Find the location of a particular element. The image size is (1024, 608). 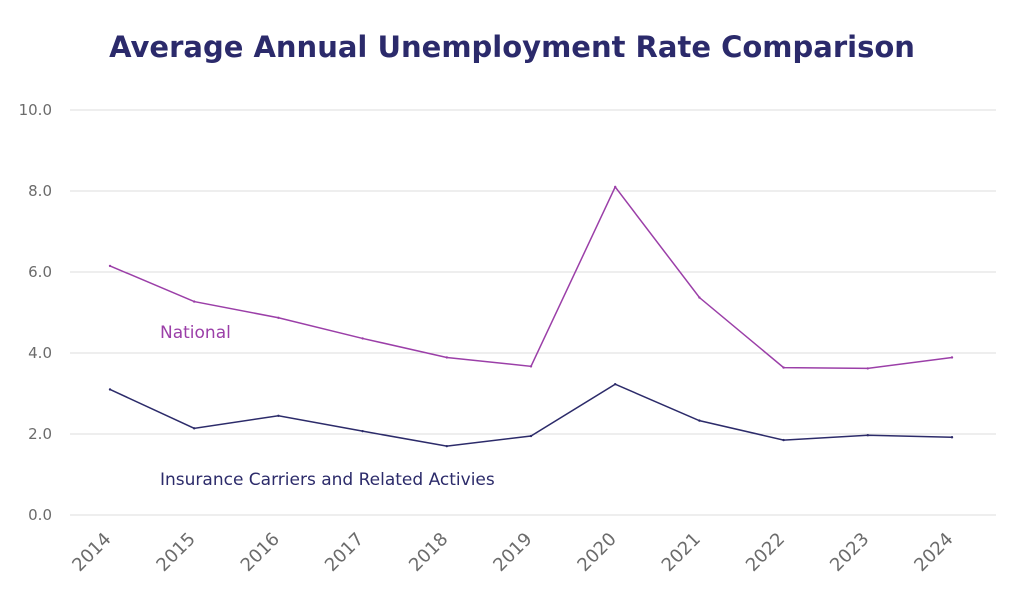

series-label-0: National is located at coordinates (195, 333).